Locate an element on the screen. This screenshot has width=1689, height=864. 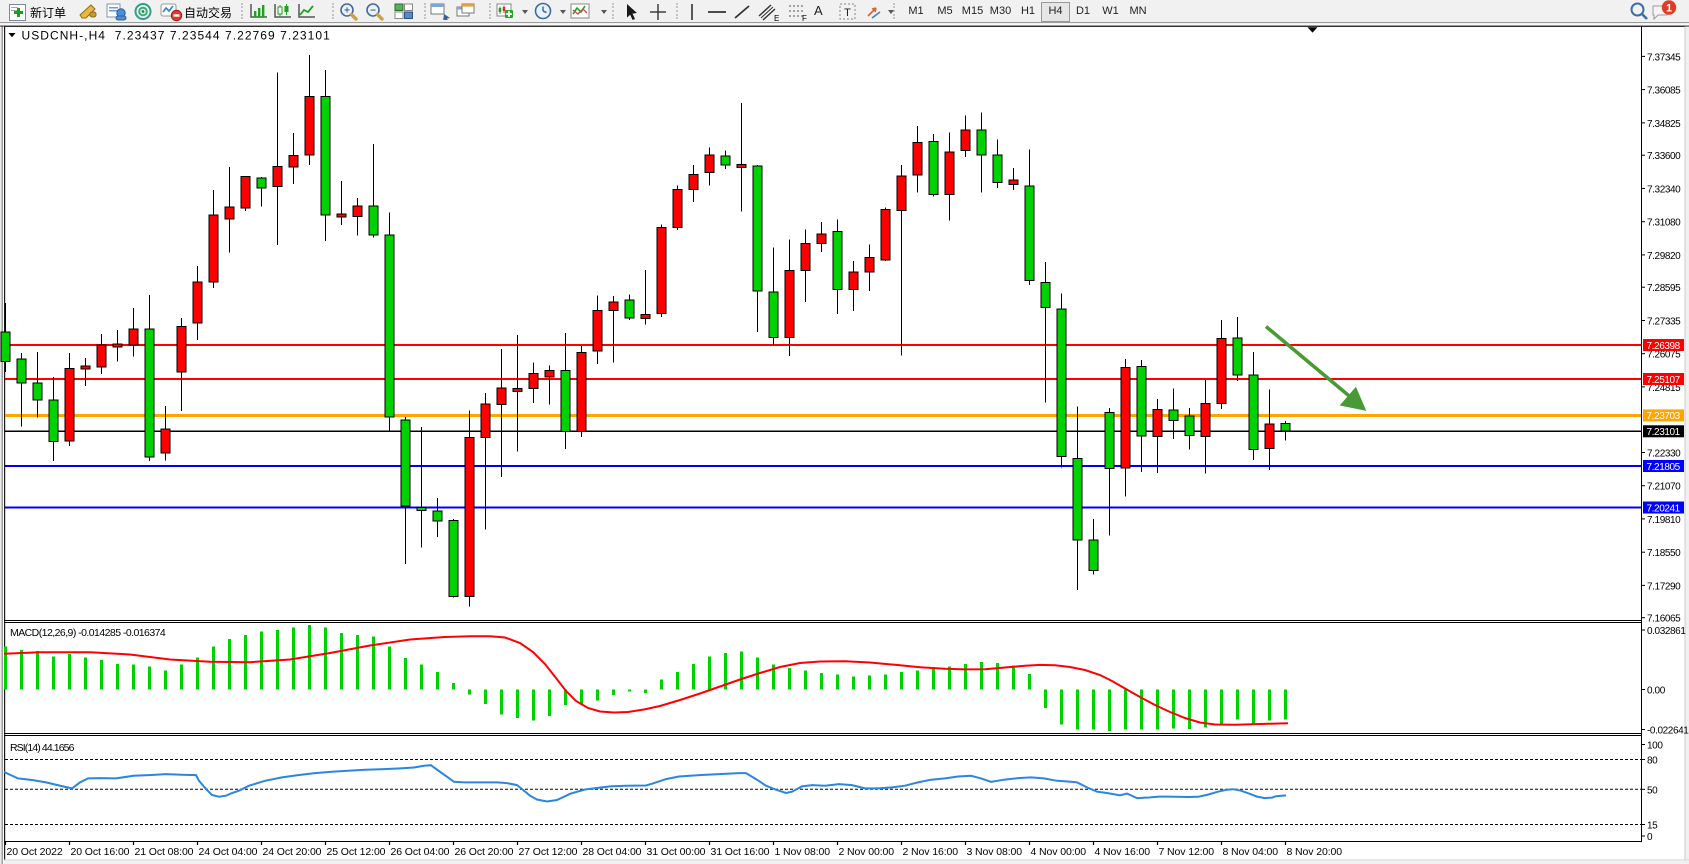
svg-text: 8 Nov 20:00 is located at coordinates (1315, 852).